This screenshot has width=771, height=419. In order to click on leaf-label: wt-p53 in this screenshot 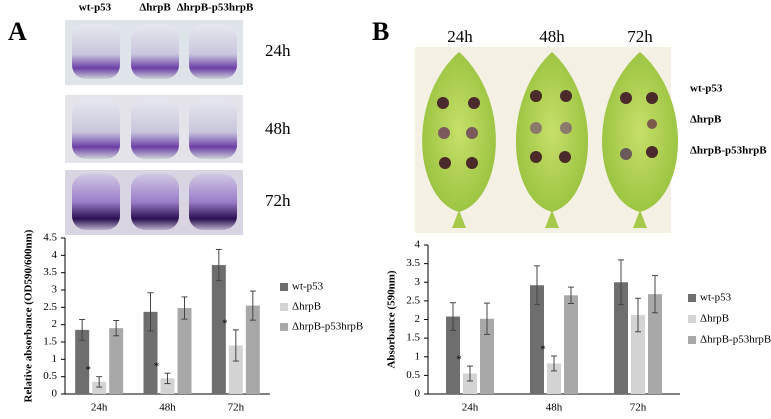, I will do `click(706, 89)`.